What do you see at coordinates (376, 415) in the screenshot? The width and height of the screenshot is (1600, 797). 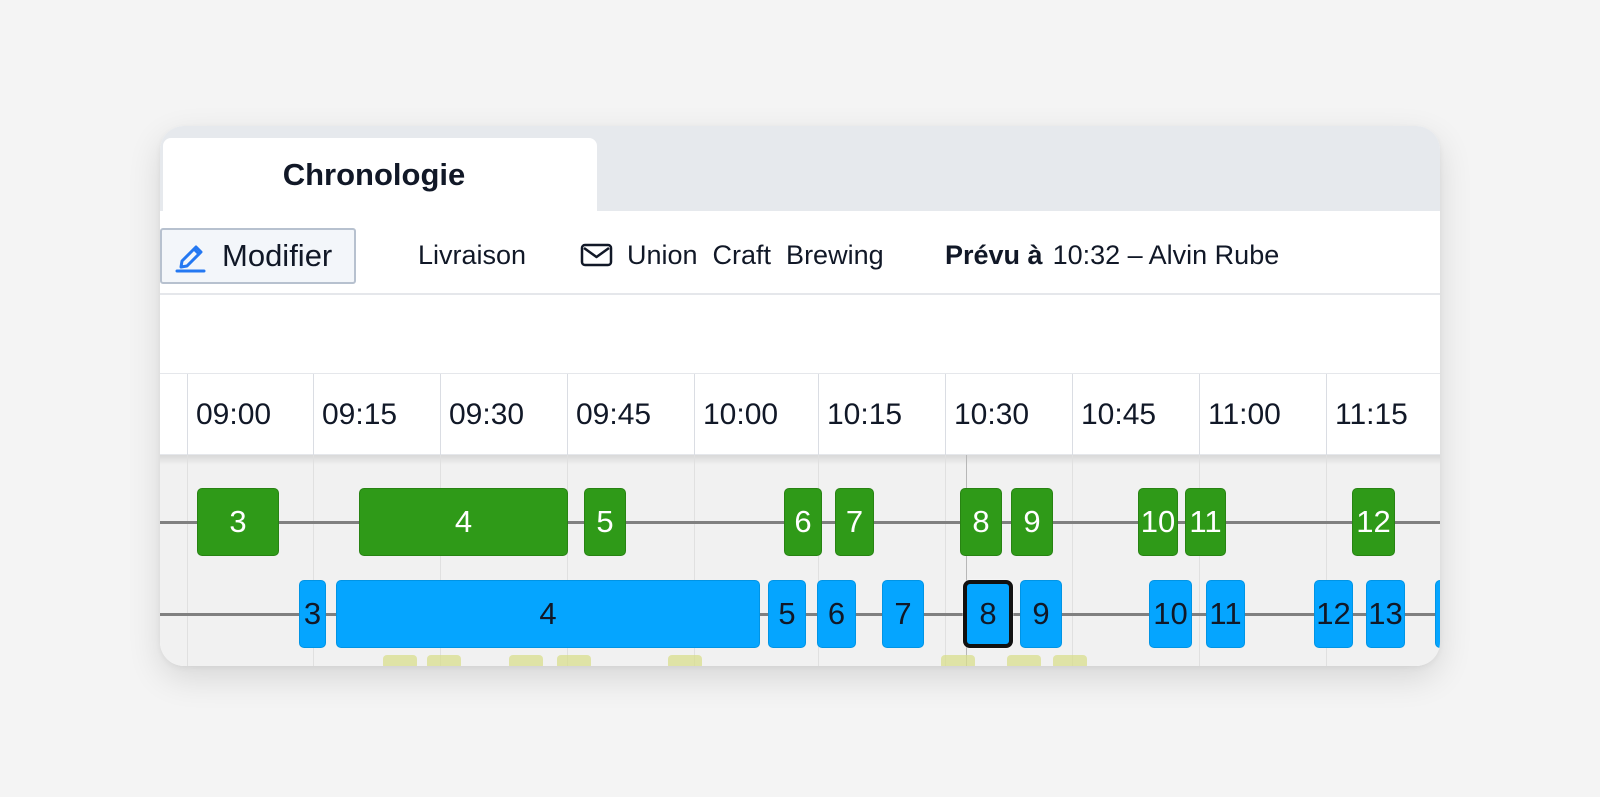 I see `time-label: 09:15` at bounding box center [376, 415].